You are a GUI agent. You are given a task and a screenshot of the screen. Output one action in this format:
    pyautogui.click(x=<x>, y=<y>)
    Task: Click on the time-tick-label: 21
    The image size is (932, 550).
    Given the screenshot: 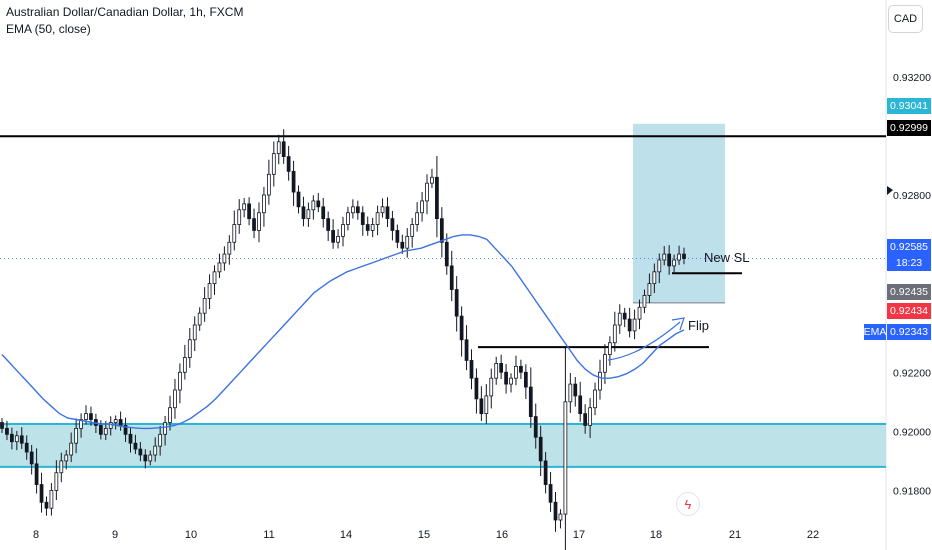 What is the action you would take?
    pyautogui.click(x=735, y=535)
    